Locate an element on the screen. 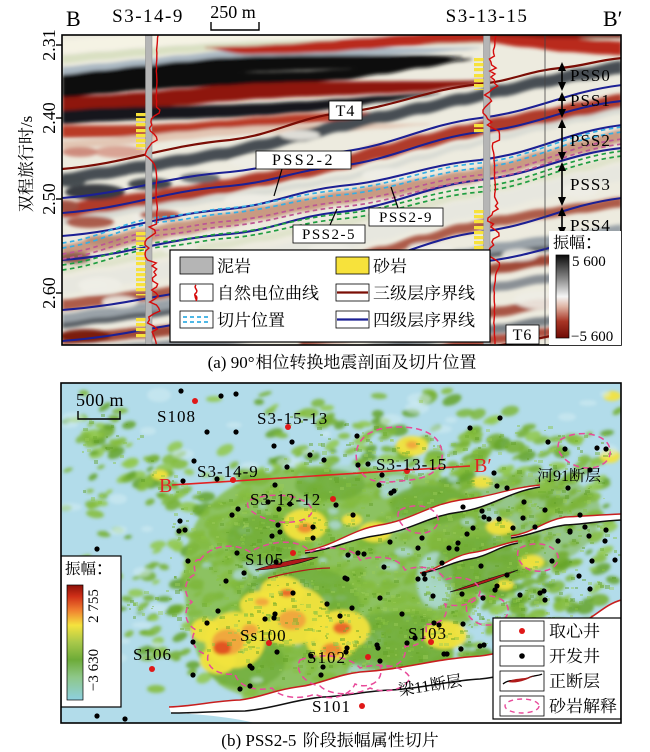  svg-text: PSS3 is located at coordinates (590, 184).